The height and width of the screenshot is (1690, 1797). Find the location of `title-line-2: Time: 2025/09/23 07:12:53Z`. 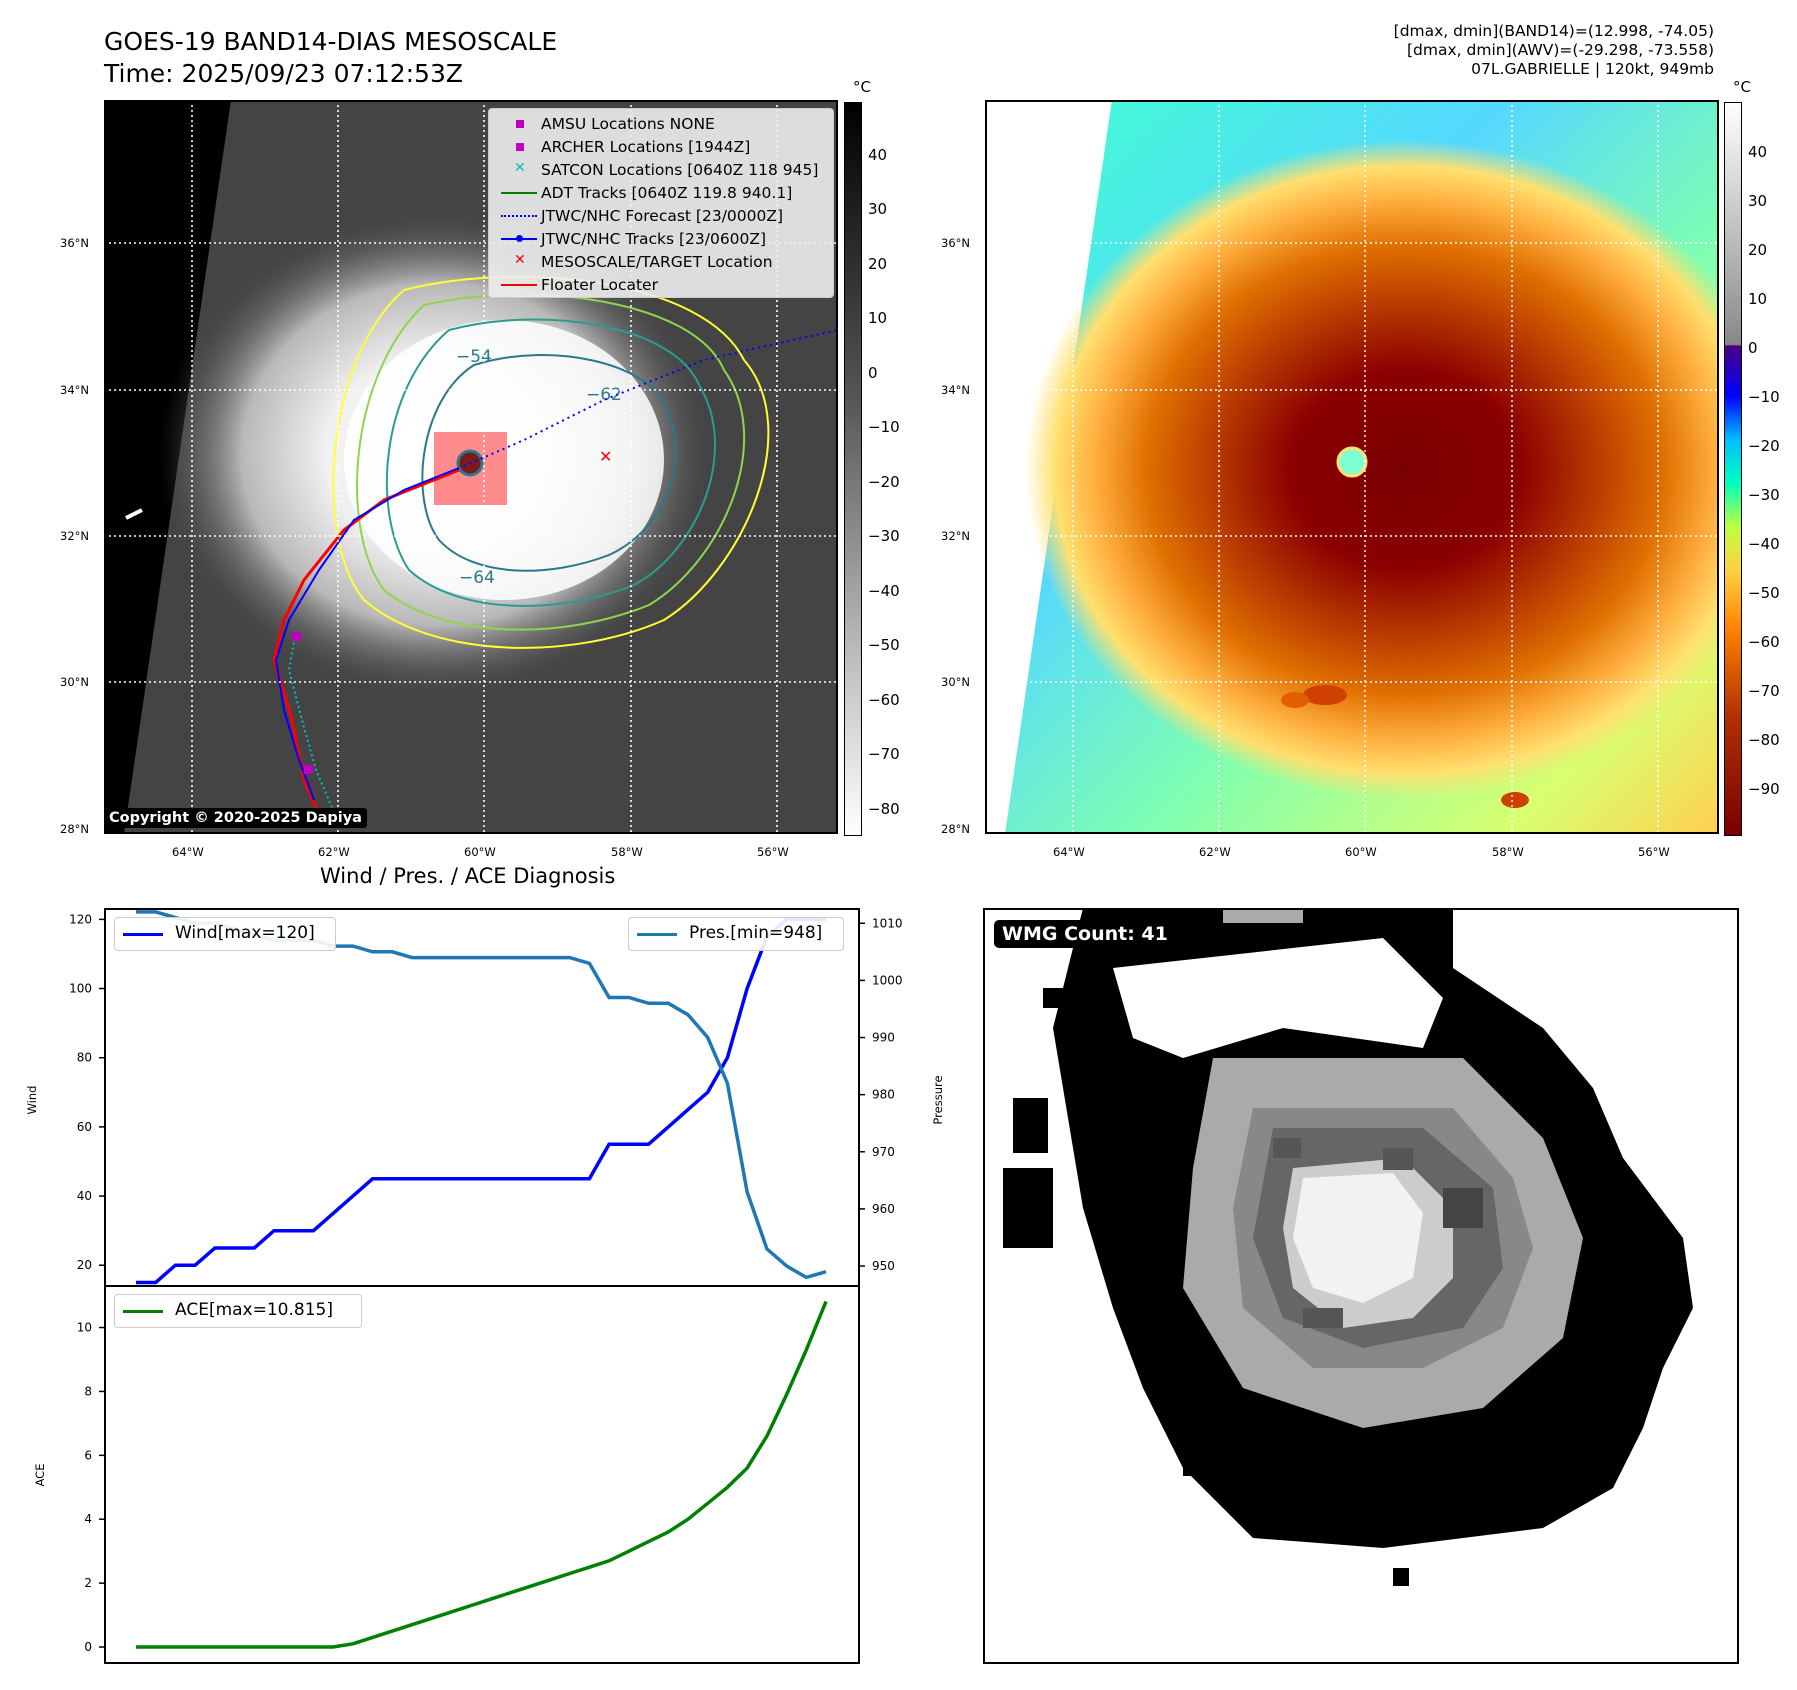

title-line-2: Time: 2025/09/23 07:12:53Z is located at coordinates (283, 73).